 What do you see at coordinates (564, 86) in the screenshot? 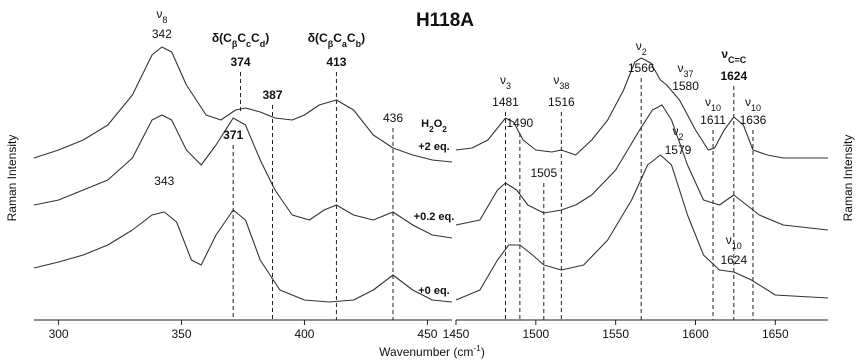
I see `subscript: 38` at bounding box center [564, 86].